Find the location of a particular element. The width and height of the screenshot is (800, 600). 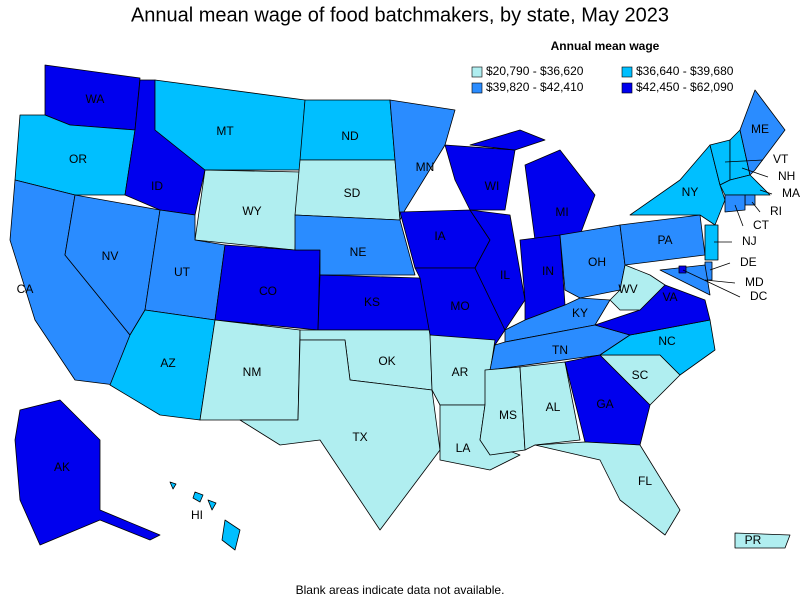

state-label: AK is located at coordinates (62, 467).